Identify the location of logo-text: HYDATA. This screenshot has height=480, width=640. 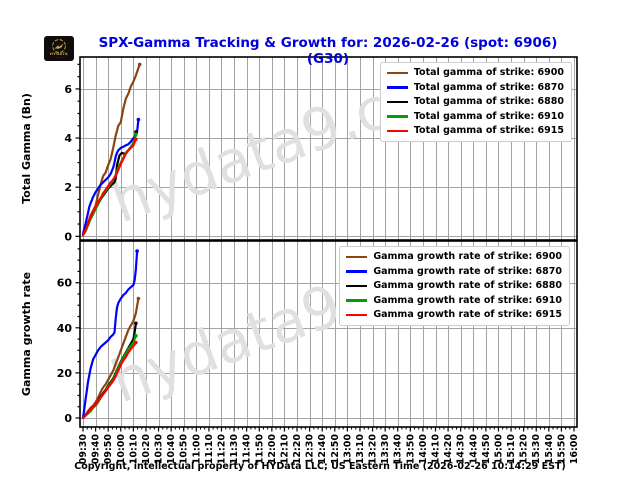
(59, 53).